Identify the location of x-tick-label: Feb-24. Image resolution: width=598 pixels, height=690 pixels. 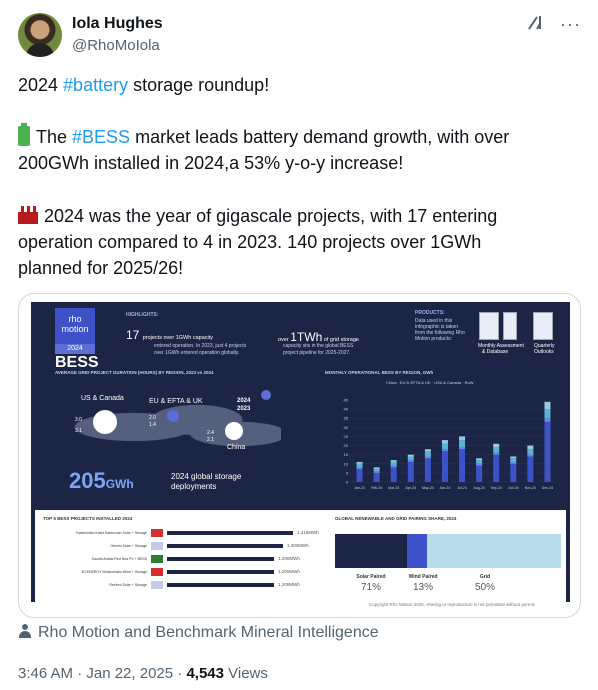
(376, 488).